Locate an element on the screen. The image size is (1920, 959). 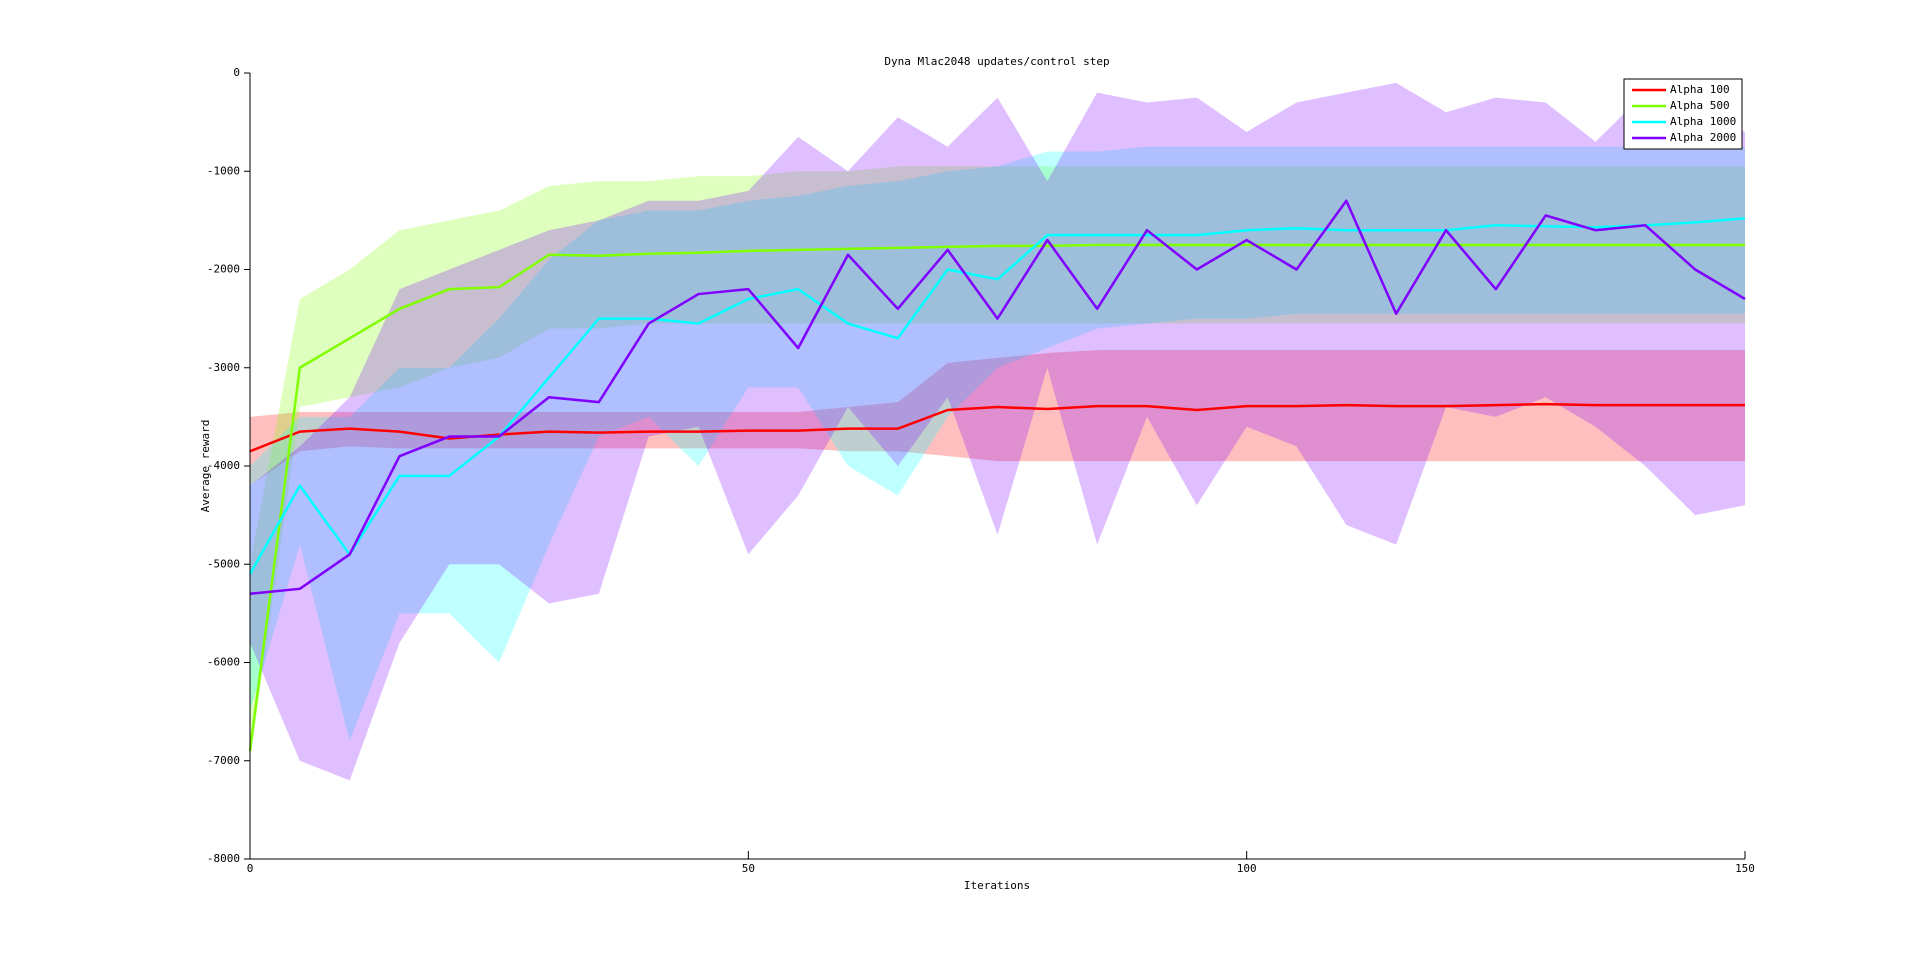
y-tick-label: -6000 is located at coordinates (223, 662).